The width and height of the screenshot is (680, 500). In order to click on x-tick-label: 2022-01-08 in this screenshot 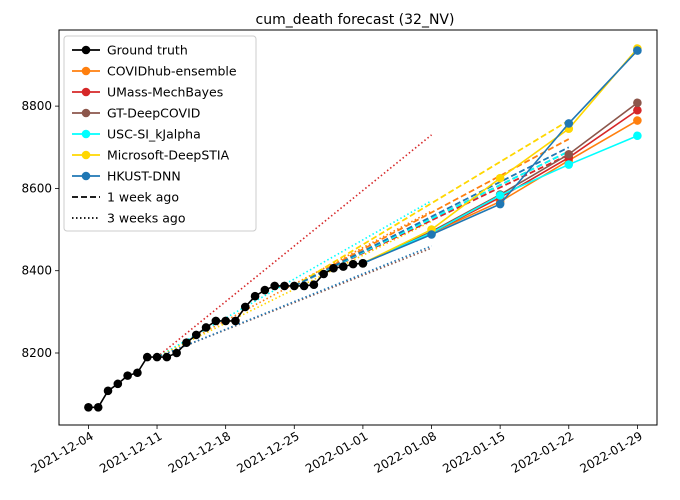, I will do `click(405, 452)`.